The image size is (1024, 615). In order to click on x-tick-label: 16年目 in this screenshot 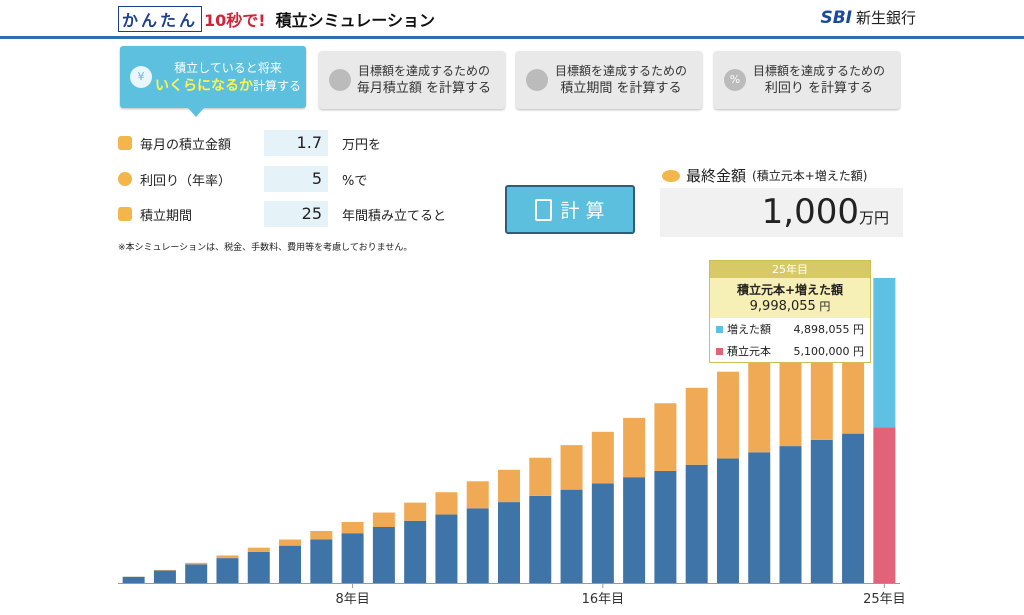, I will do `click(603, 599)`.